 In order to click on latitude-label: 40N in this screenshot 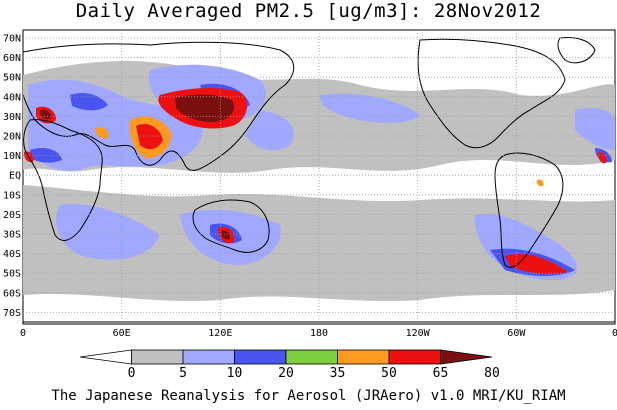, I will do `click(12, 97)`.